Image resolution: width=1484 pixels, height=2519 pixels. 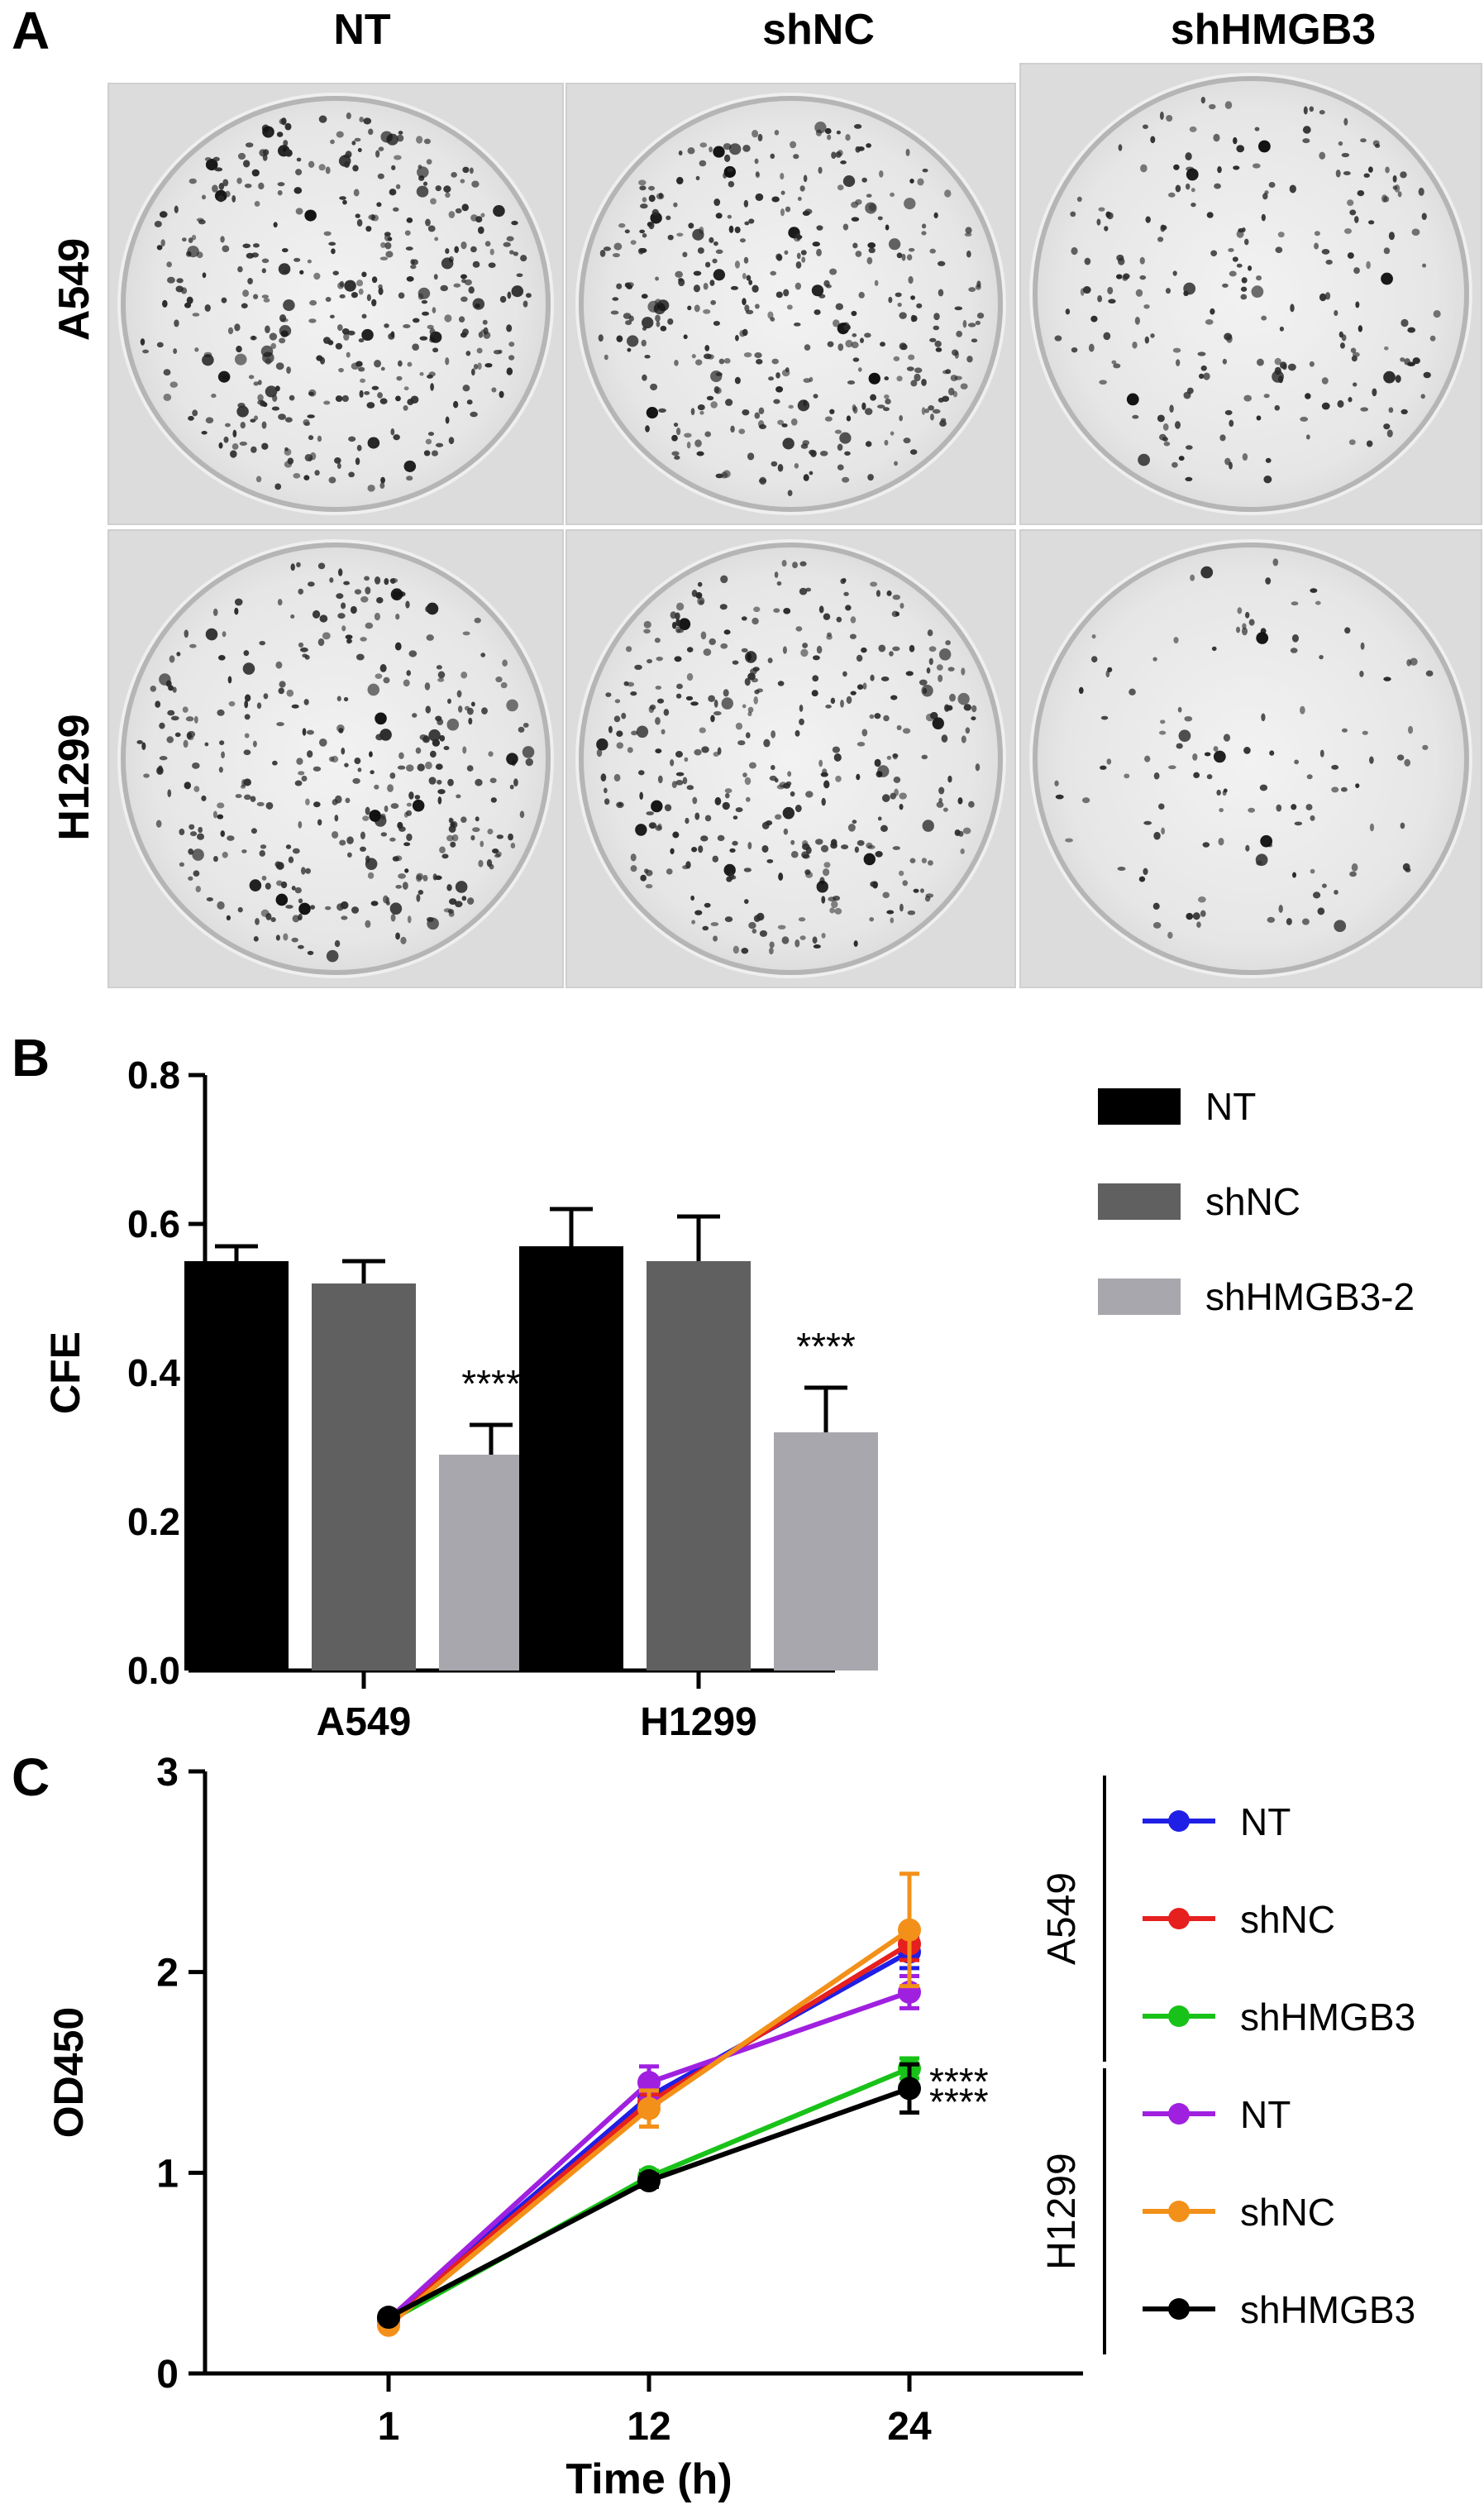 What do you see at coordinates (69, 2072) in the screenshot?
I see `y-axis-label: OD450` at bounding box center [69, 2072].